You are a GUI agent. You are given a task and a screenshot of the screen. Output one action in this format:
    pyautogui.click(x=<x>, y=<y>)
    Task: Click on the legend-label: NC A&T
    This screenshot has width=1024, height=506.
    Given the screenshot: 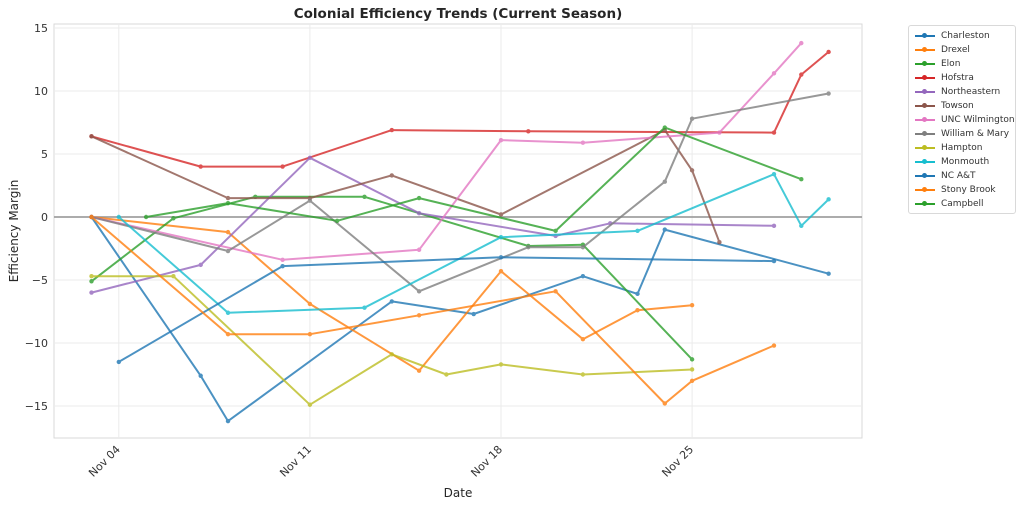 What is the action you would take?
    pyautogui.click(x=958, y=176)
    